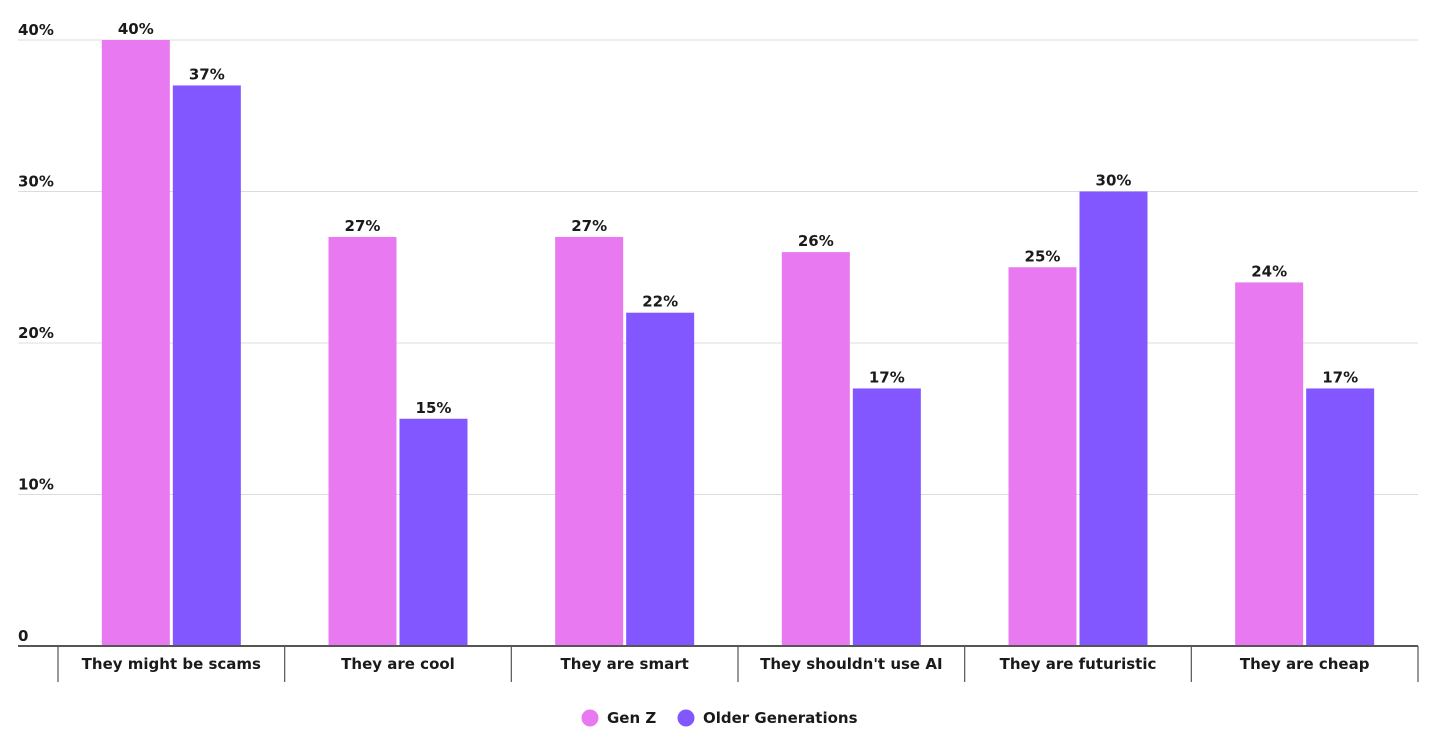 The image size is (1435, 742). What do you see at coordinates (631, 718) in the screenshot?
I see `legend-label: Gen Z` at bounding box center [631, 718].